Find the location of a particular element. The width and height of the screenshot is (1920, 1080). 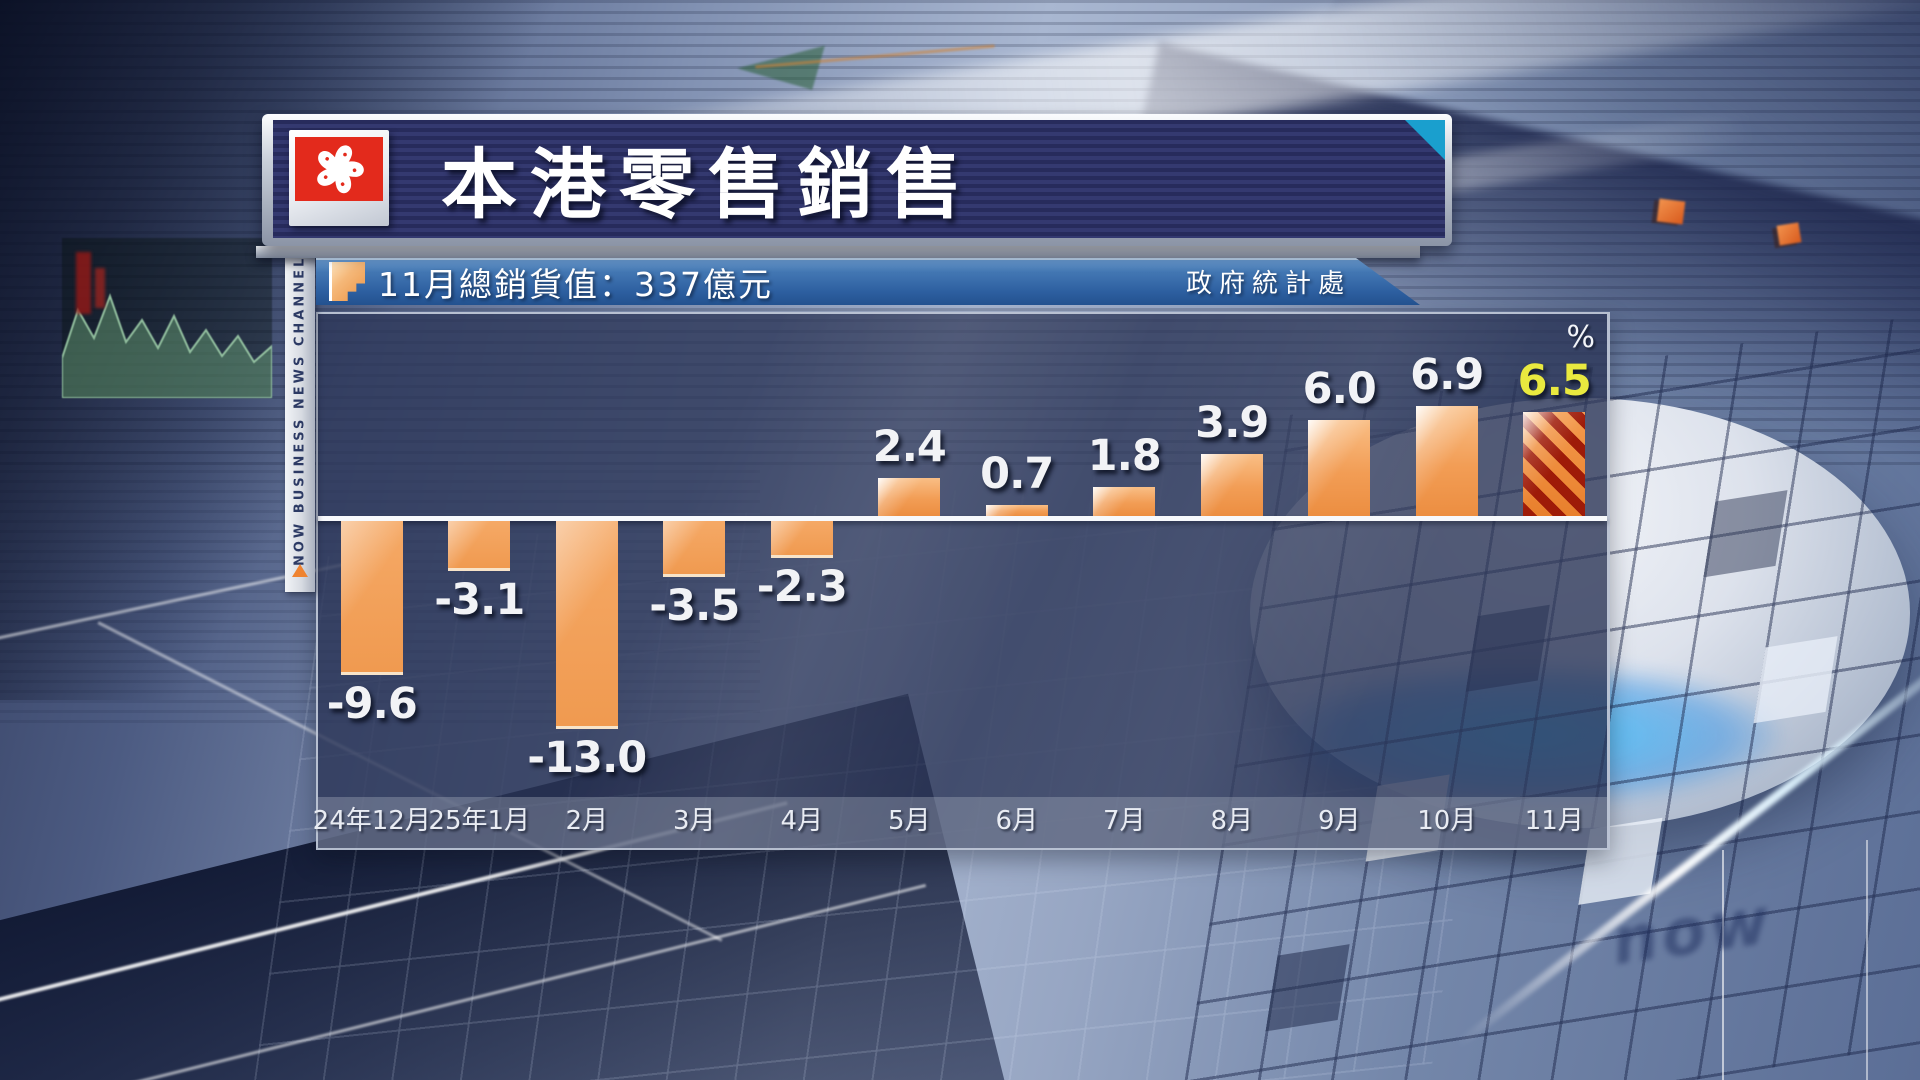

x-axis-label: 24年12月 is located at coordinates (371, 821).